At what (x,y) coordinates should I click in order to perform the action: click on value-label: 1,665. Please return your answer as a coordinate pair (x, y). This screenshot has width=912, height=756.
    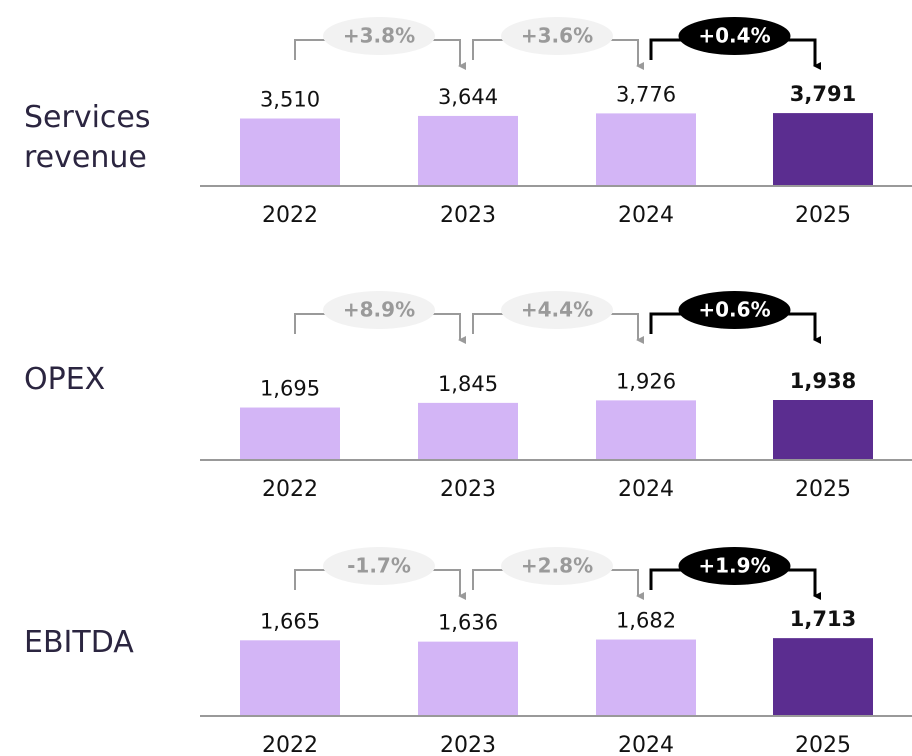
    Looking at the image, I should click on (290, 621).